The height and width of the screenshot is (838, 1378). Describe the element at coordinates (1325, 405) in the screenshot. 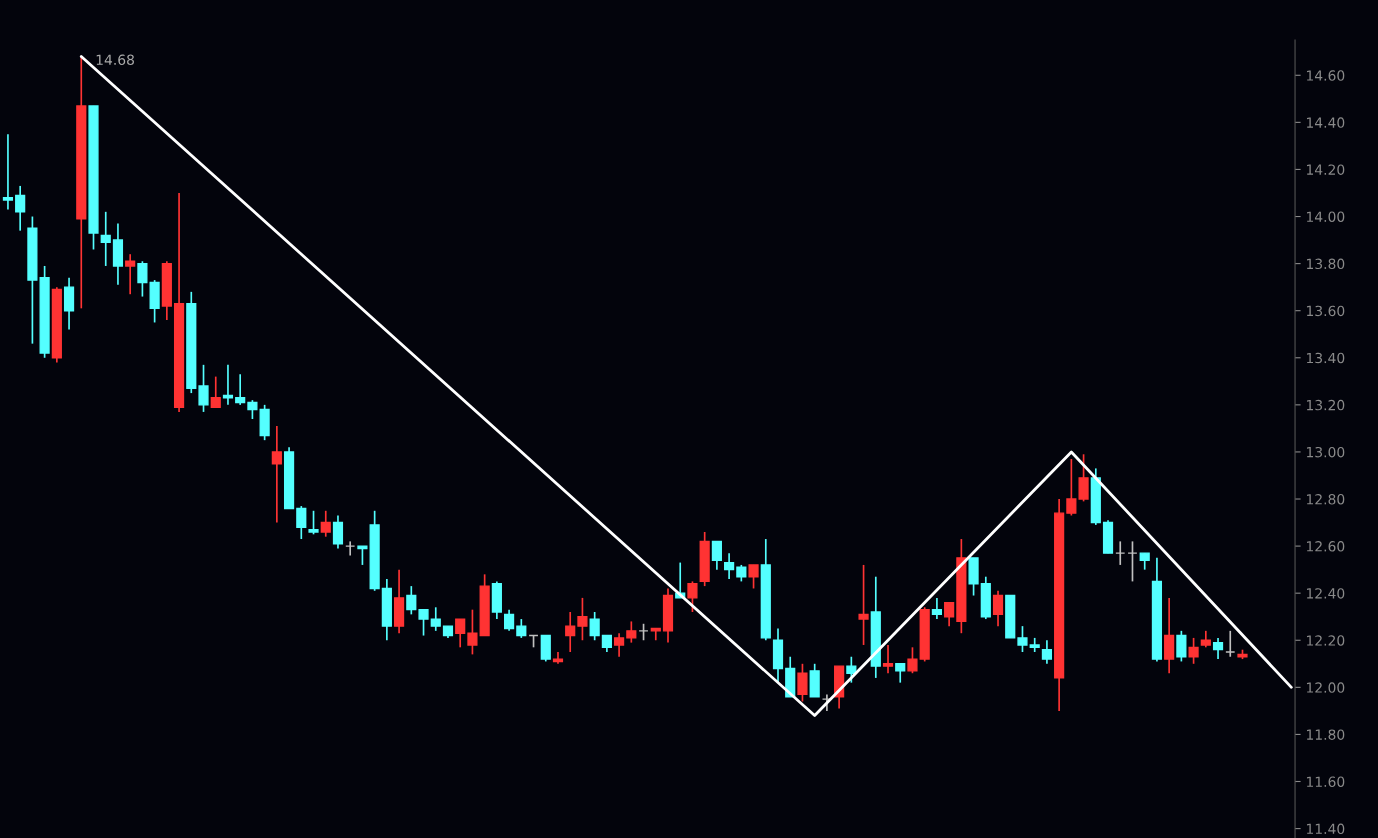

I see `y-tick-label: 13.20` at that location.